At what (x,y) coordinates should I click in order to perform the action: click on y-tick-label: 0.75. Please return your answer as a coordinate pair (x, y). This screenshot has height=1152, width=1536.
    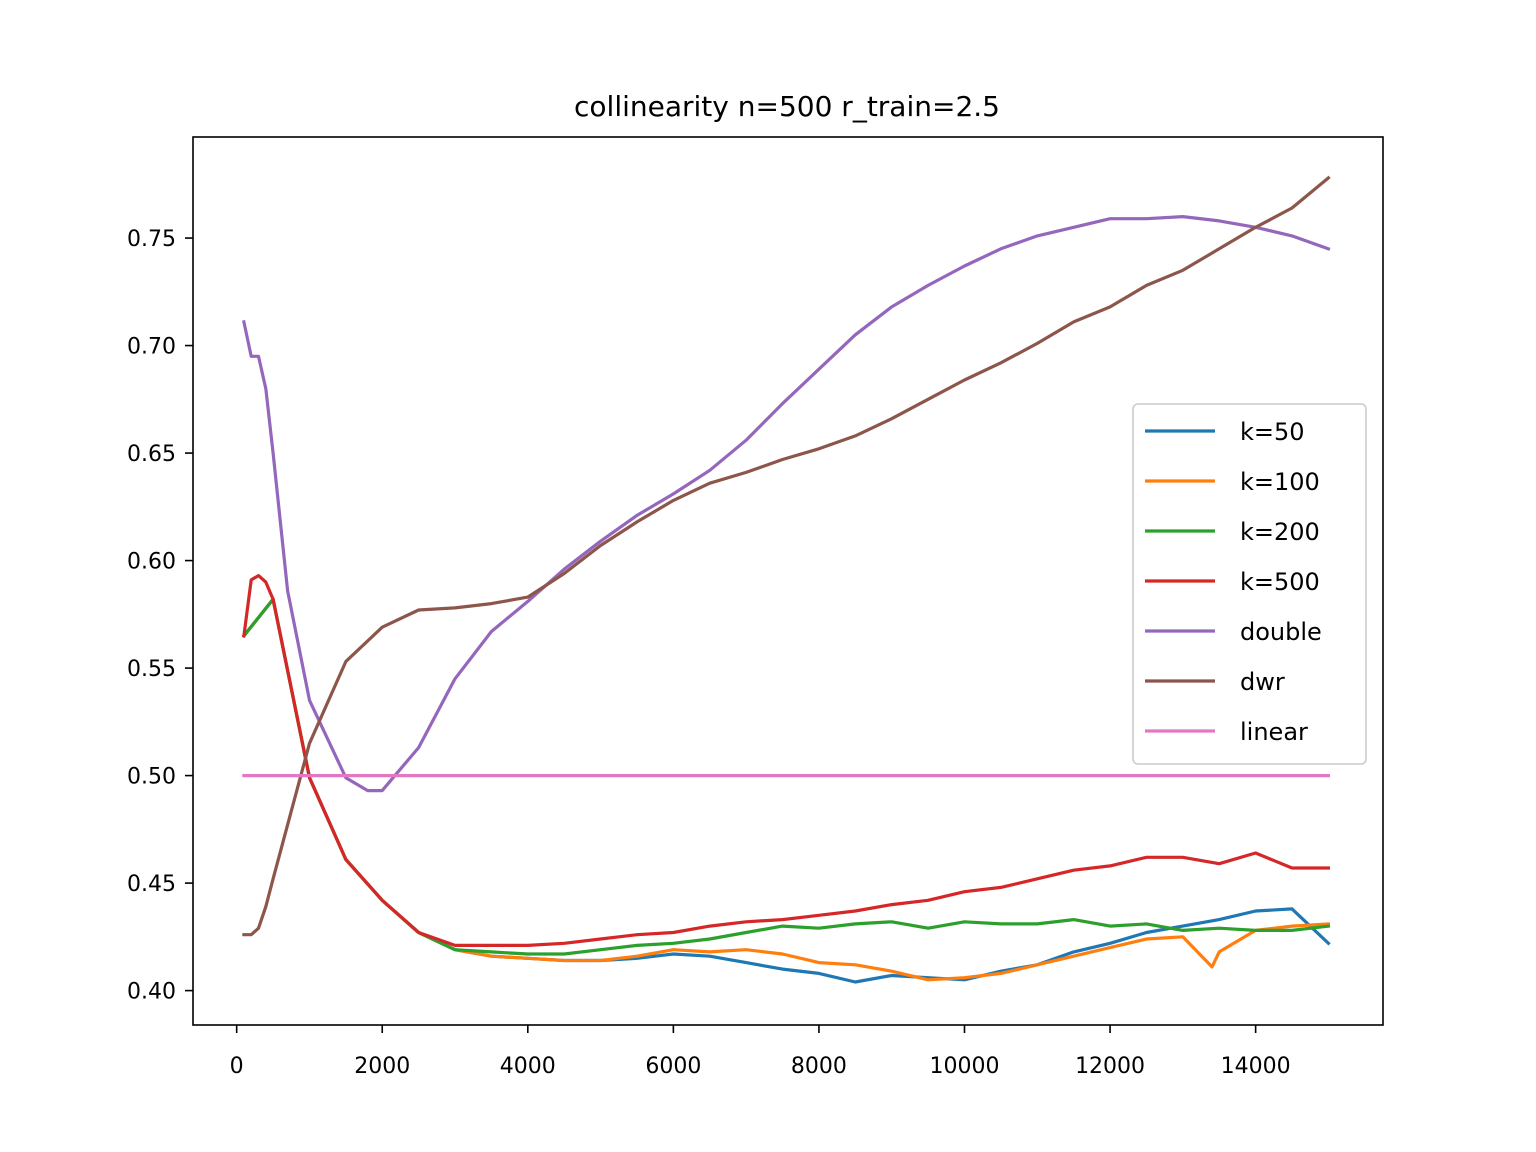
    Looking at the image, I should click on (151, 239).